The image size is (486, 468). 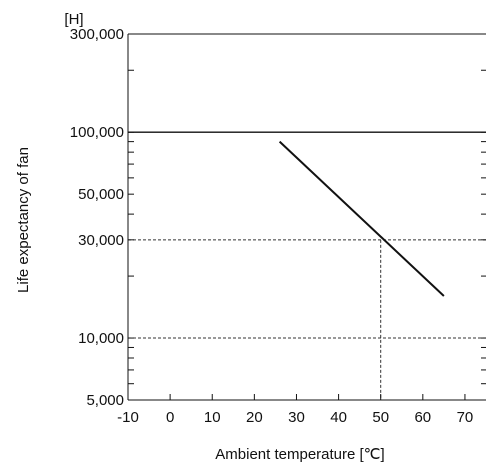 What do you see at coordinates (128, 417) in the screenshot?
I see `x-tick-label: -10` at bounding box center [128, 417].